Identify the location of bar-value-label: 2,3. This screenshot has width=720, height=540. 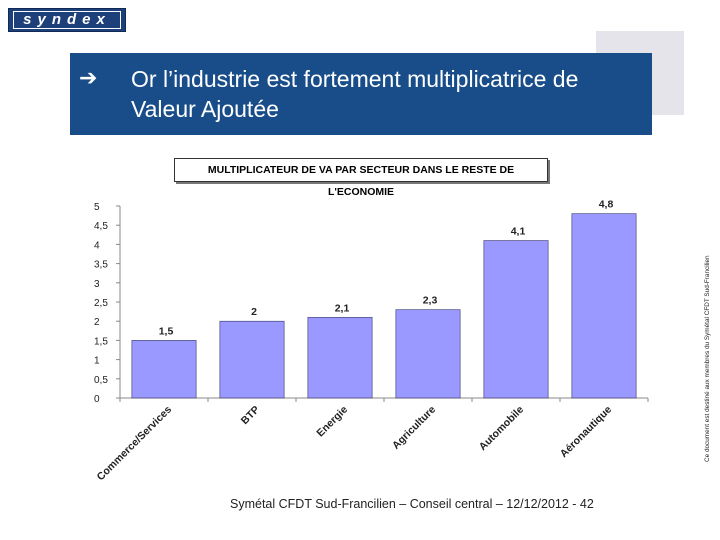
(430, 301).